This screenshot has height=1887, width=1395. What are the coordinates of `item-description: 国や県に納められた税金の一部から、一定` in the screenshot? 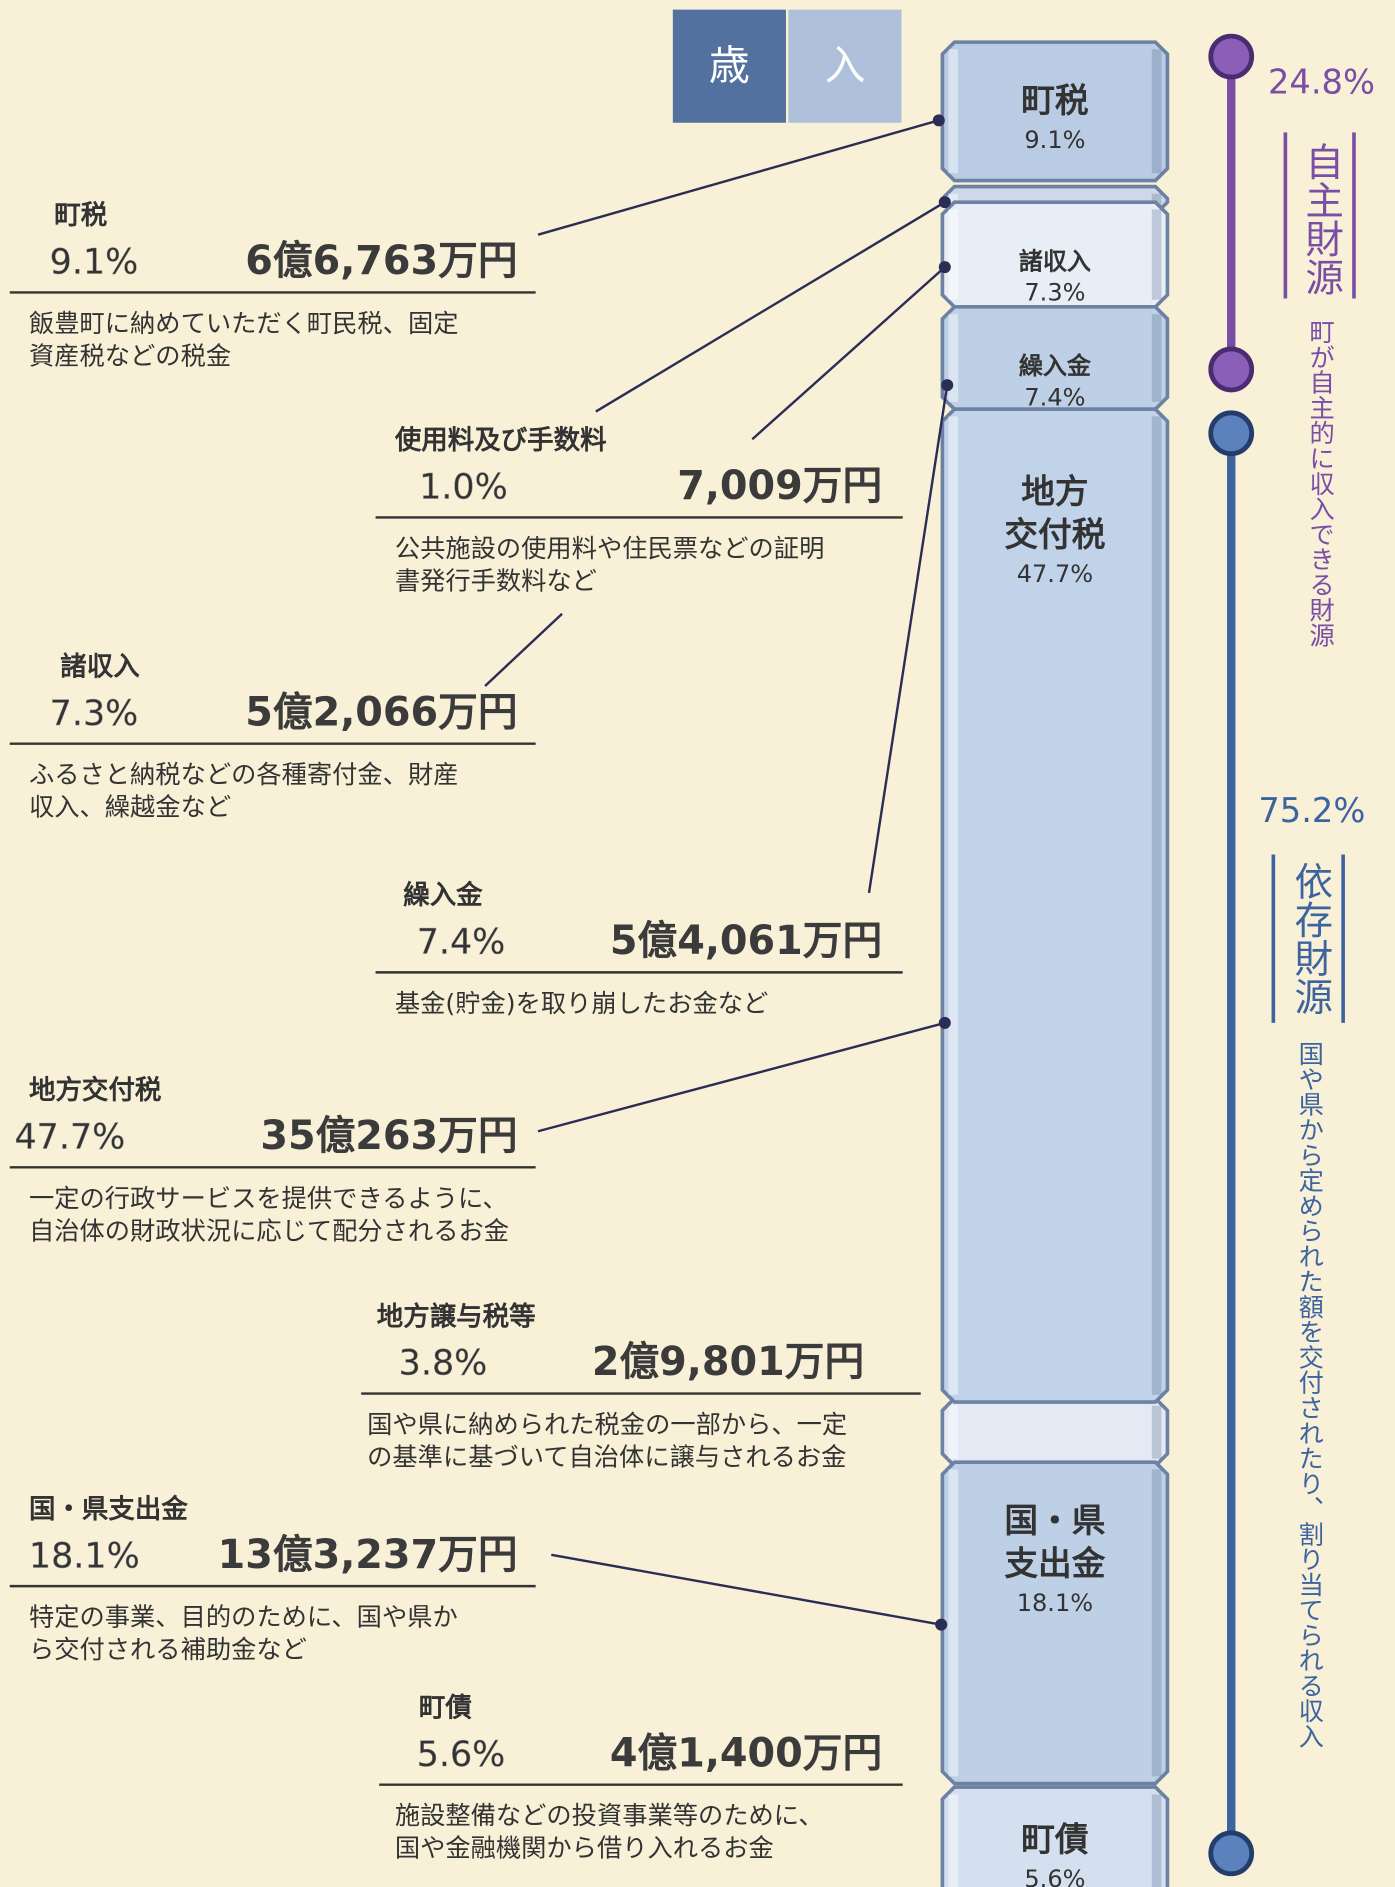 It's located at (607, 1424).